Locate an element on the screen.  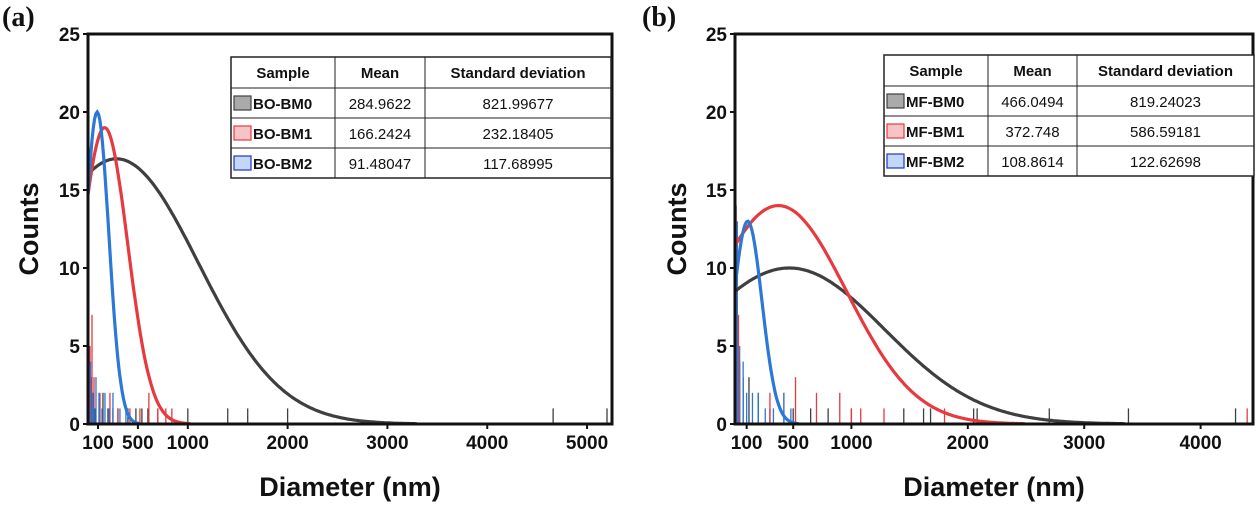
sd-value: 232.18405 is located at coordinates (518, 134).